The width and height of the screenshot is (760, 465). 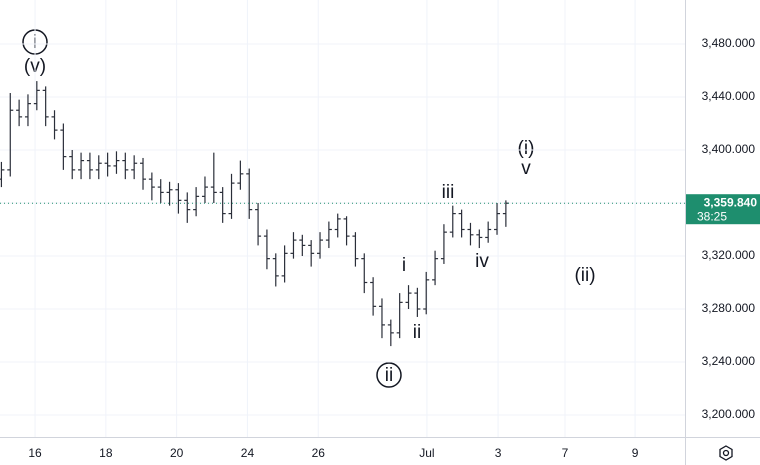 I want to click on y-tick-label: 3,200.000, so click(x=729, y=414).